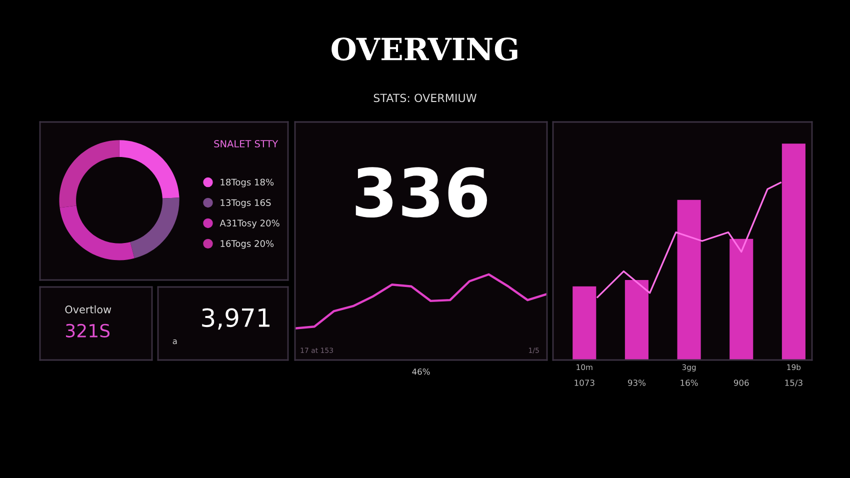 The width and height of the screenshot is (850, 478). What do you see at coordinates (425, 49) in the screenshot?
I see `text: OVERVING` at bounding box center [425, 49].